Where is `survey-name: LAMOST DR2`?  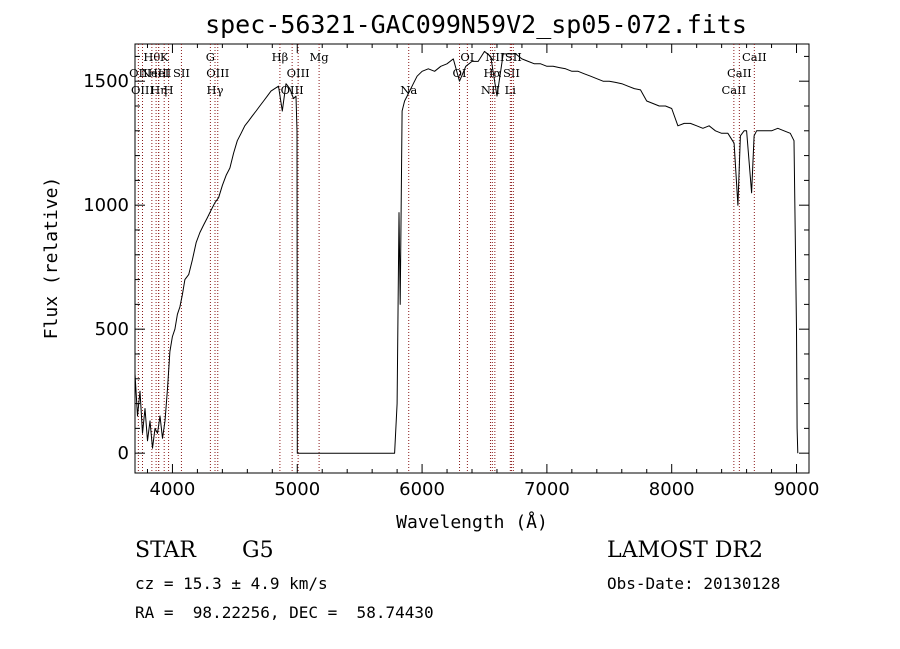
survey-name: LAMOST DR2 is located at coordinates (685, 550).